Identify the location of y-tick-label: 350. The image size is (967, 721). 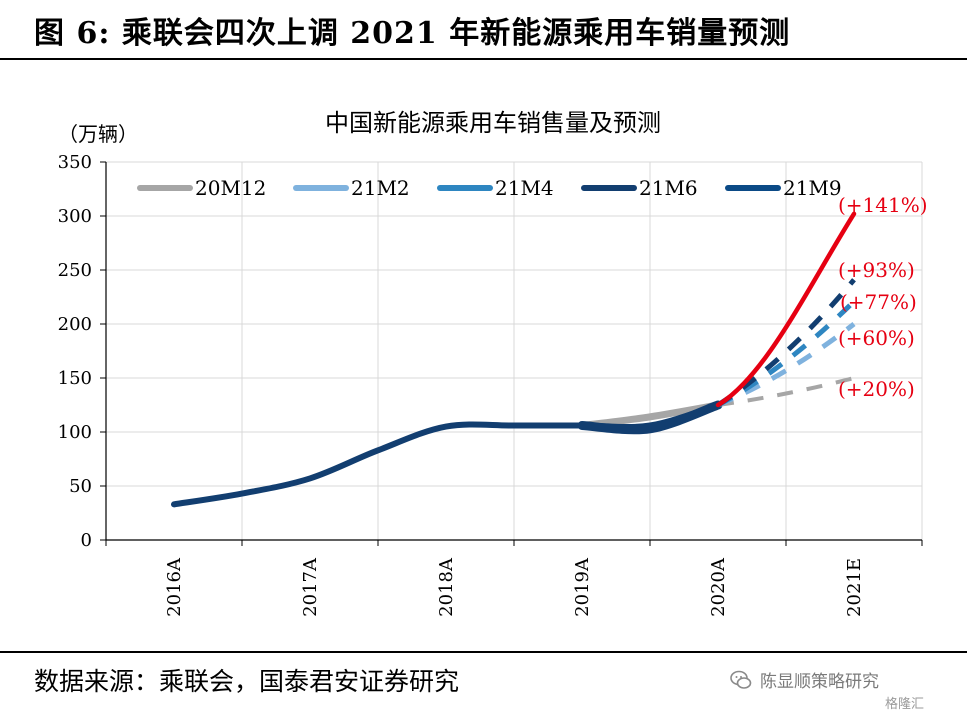
(75, 162).